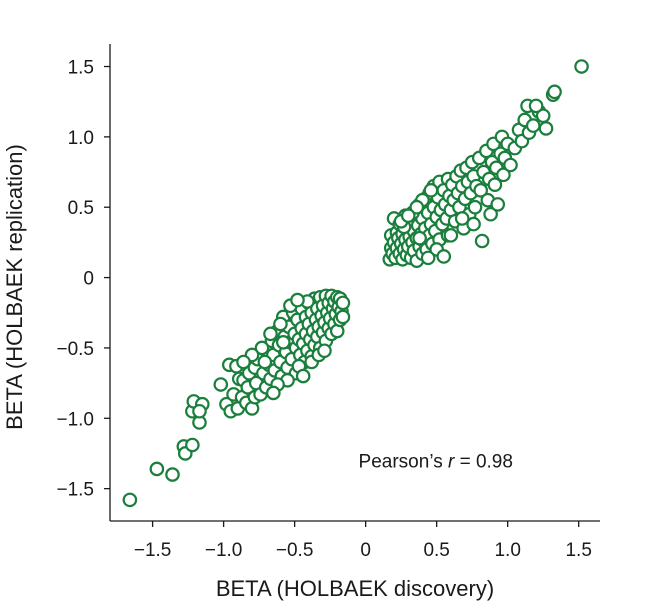  I want to click on x-tick-label: 0, so click(365, 550).